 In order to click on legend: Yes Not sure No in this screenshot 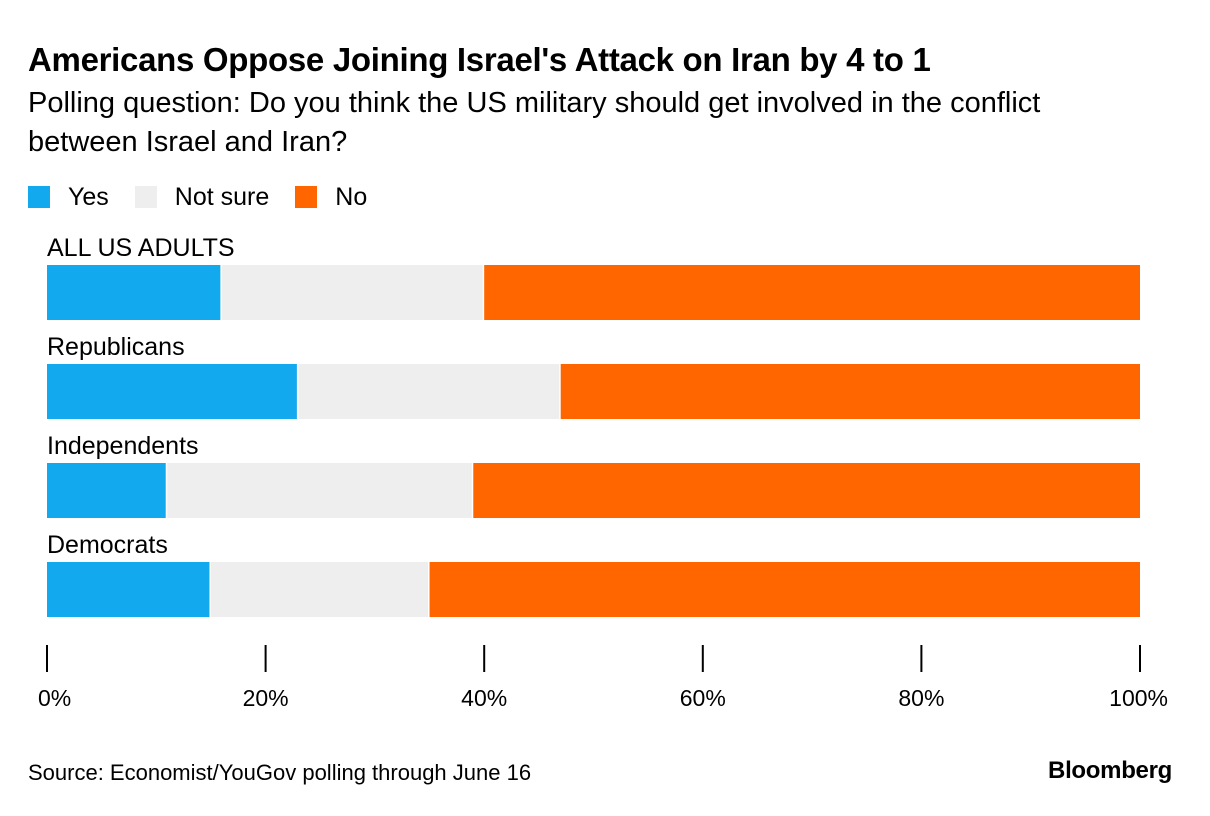, I will do `click(210, 197)`.